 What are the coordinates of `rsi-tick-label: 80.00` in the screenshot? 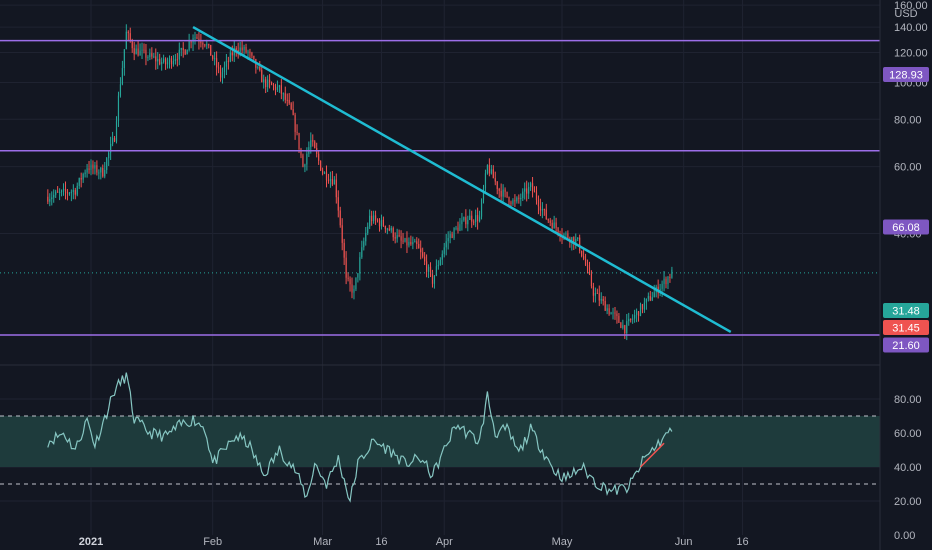 It's located at (908, 400).